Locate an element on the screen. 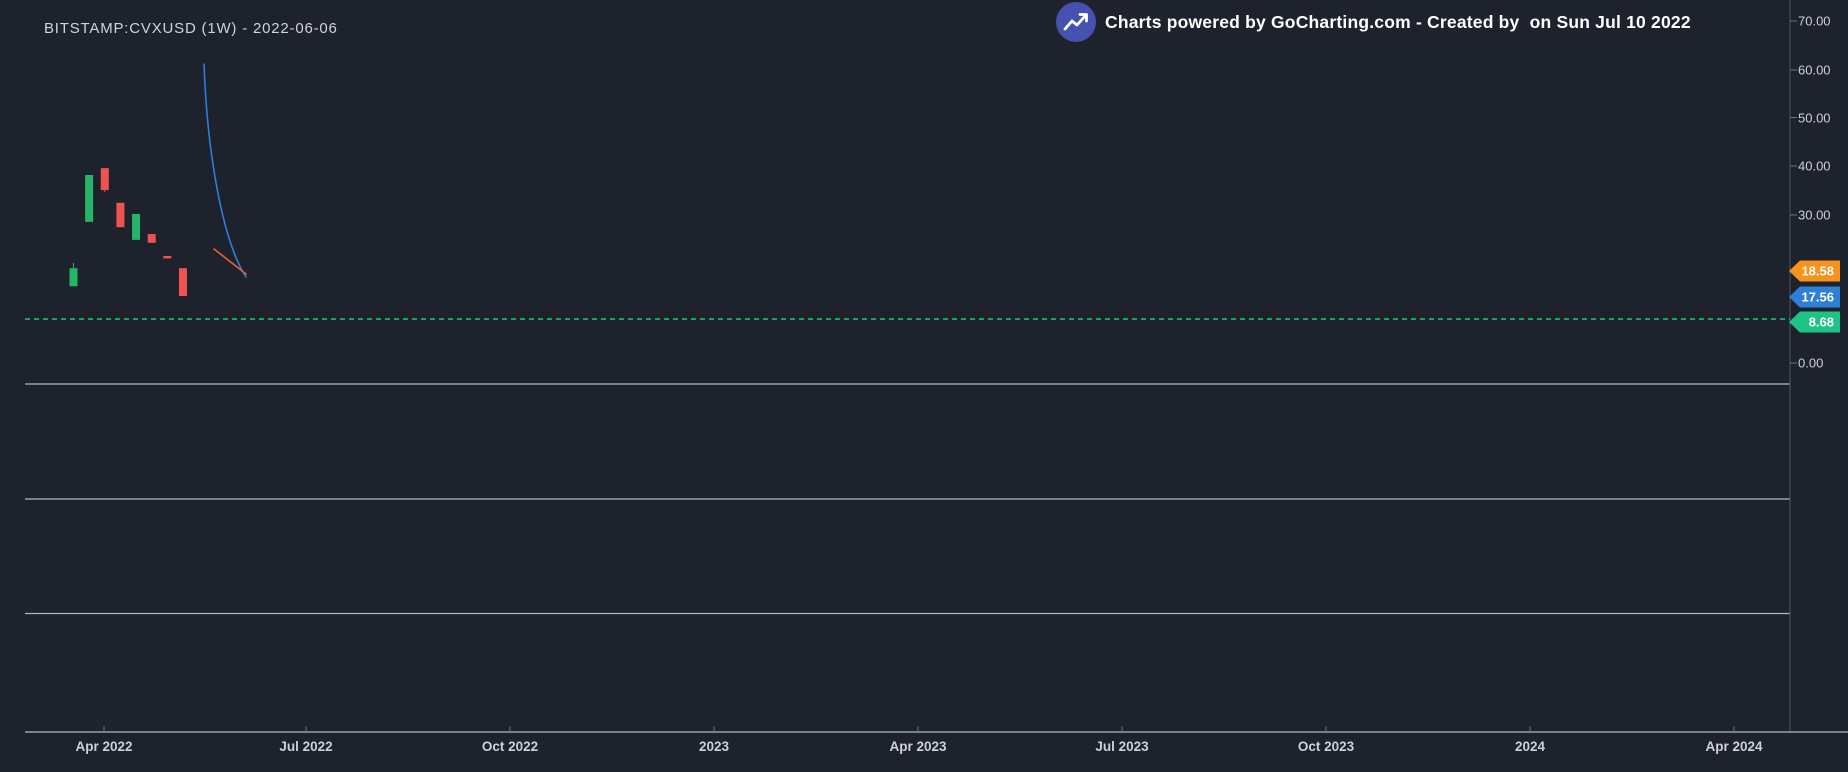 This screenshot has width=1848, height=772. price-badge: 17.56 is located at coordinates (1814, 297).